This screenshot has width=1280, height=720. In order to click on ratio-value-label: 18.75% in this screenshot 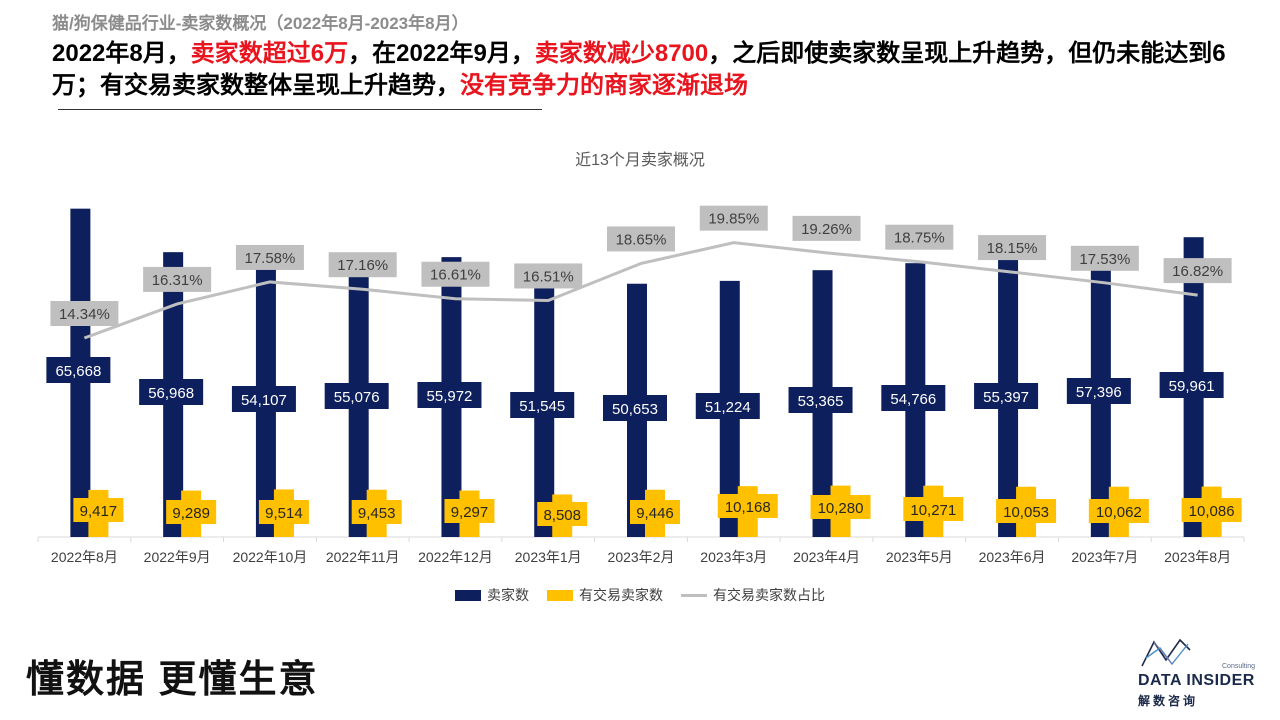, I will do `click(919, 238)`.